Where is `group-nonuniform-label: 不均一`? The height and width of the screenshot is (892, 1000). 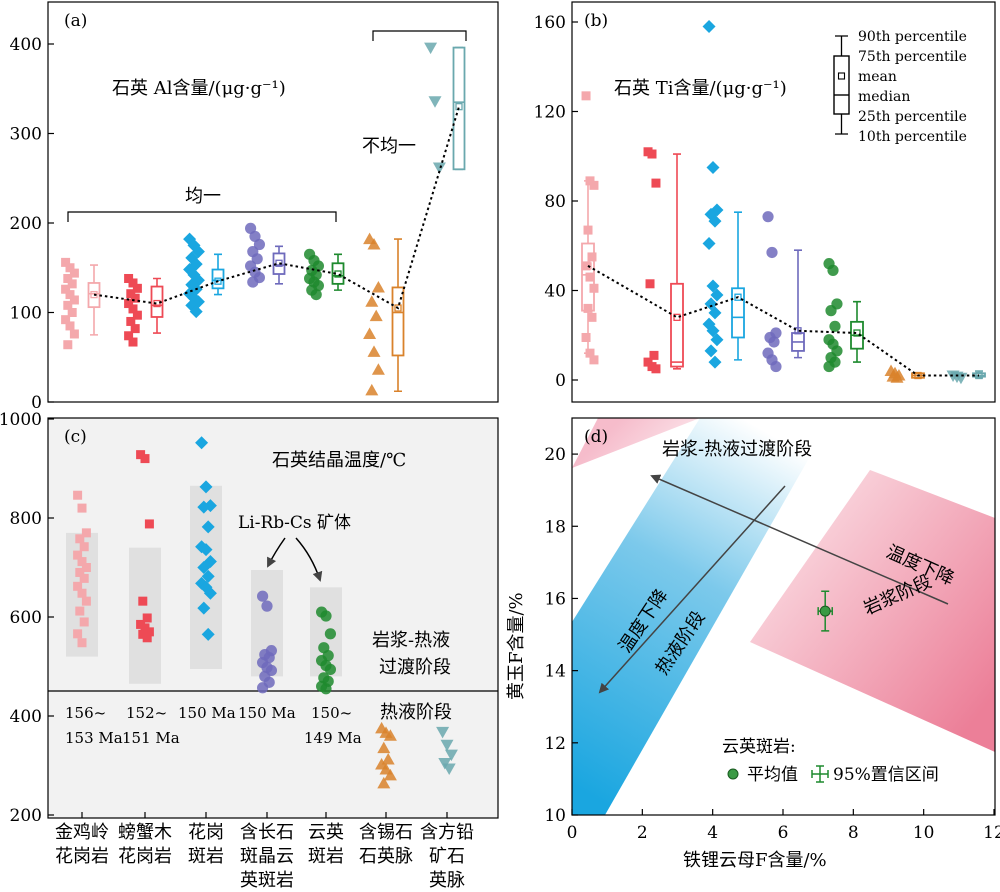
group-nonuniform-label: 不均一 is located at coordinates (389, 146).